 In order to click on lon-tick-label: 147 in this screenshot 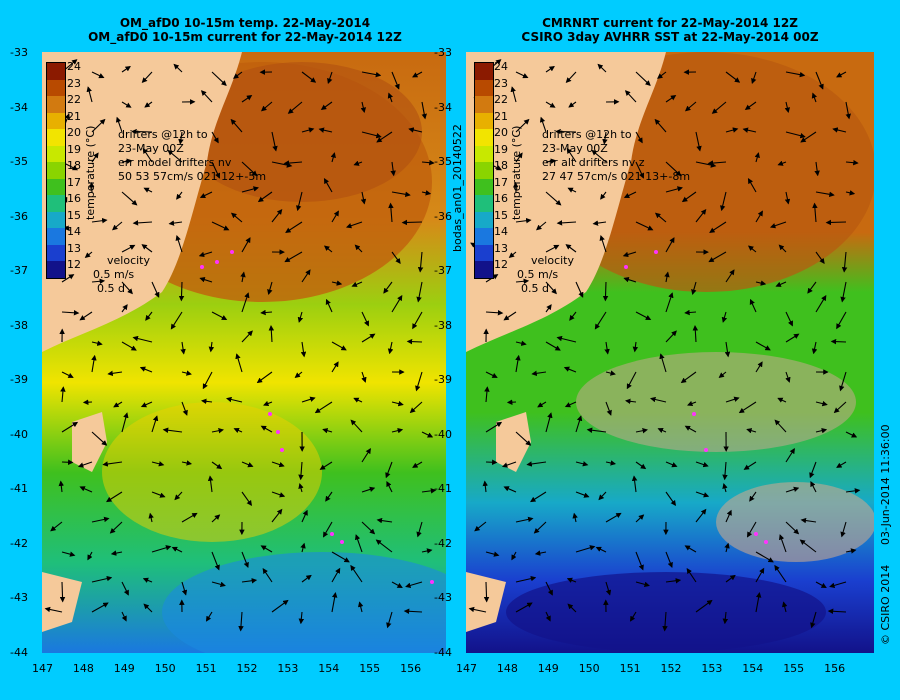, I will do `click(42, 668)`.